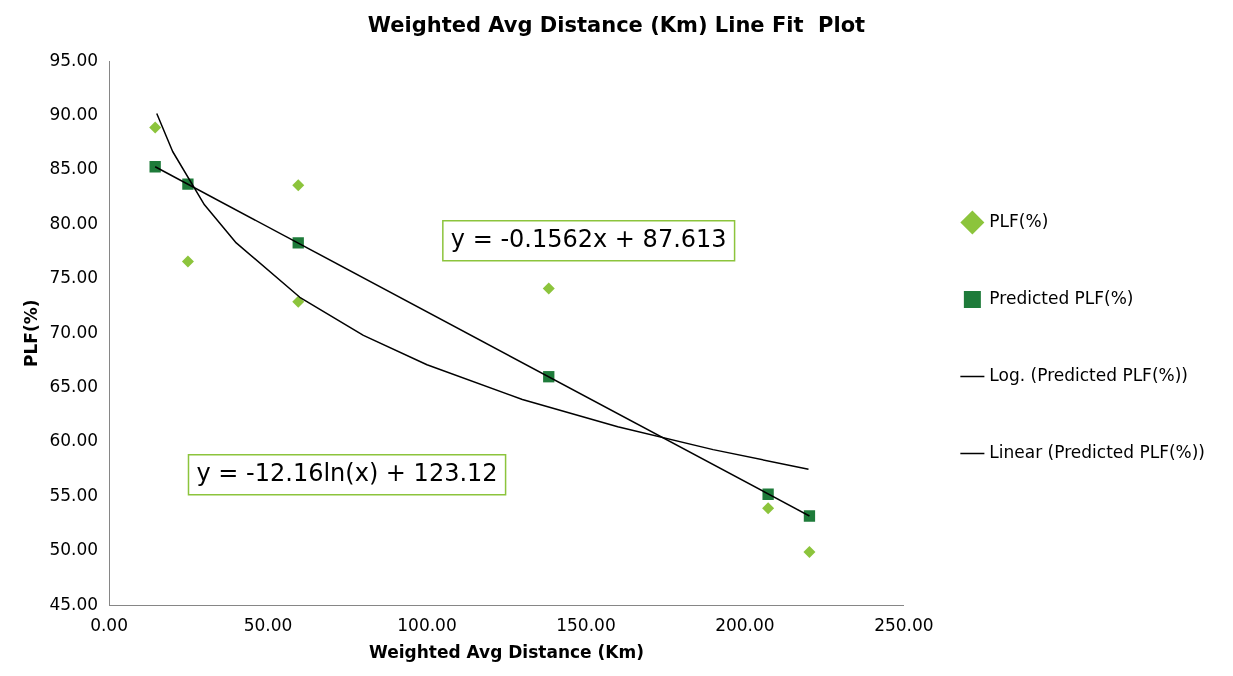  What do you see at coordinates (588, 238) in the screenshot?
I see `annotation: y = -0.1562x + 87.613` at bounding box center [588, 238].